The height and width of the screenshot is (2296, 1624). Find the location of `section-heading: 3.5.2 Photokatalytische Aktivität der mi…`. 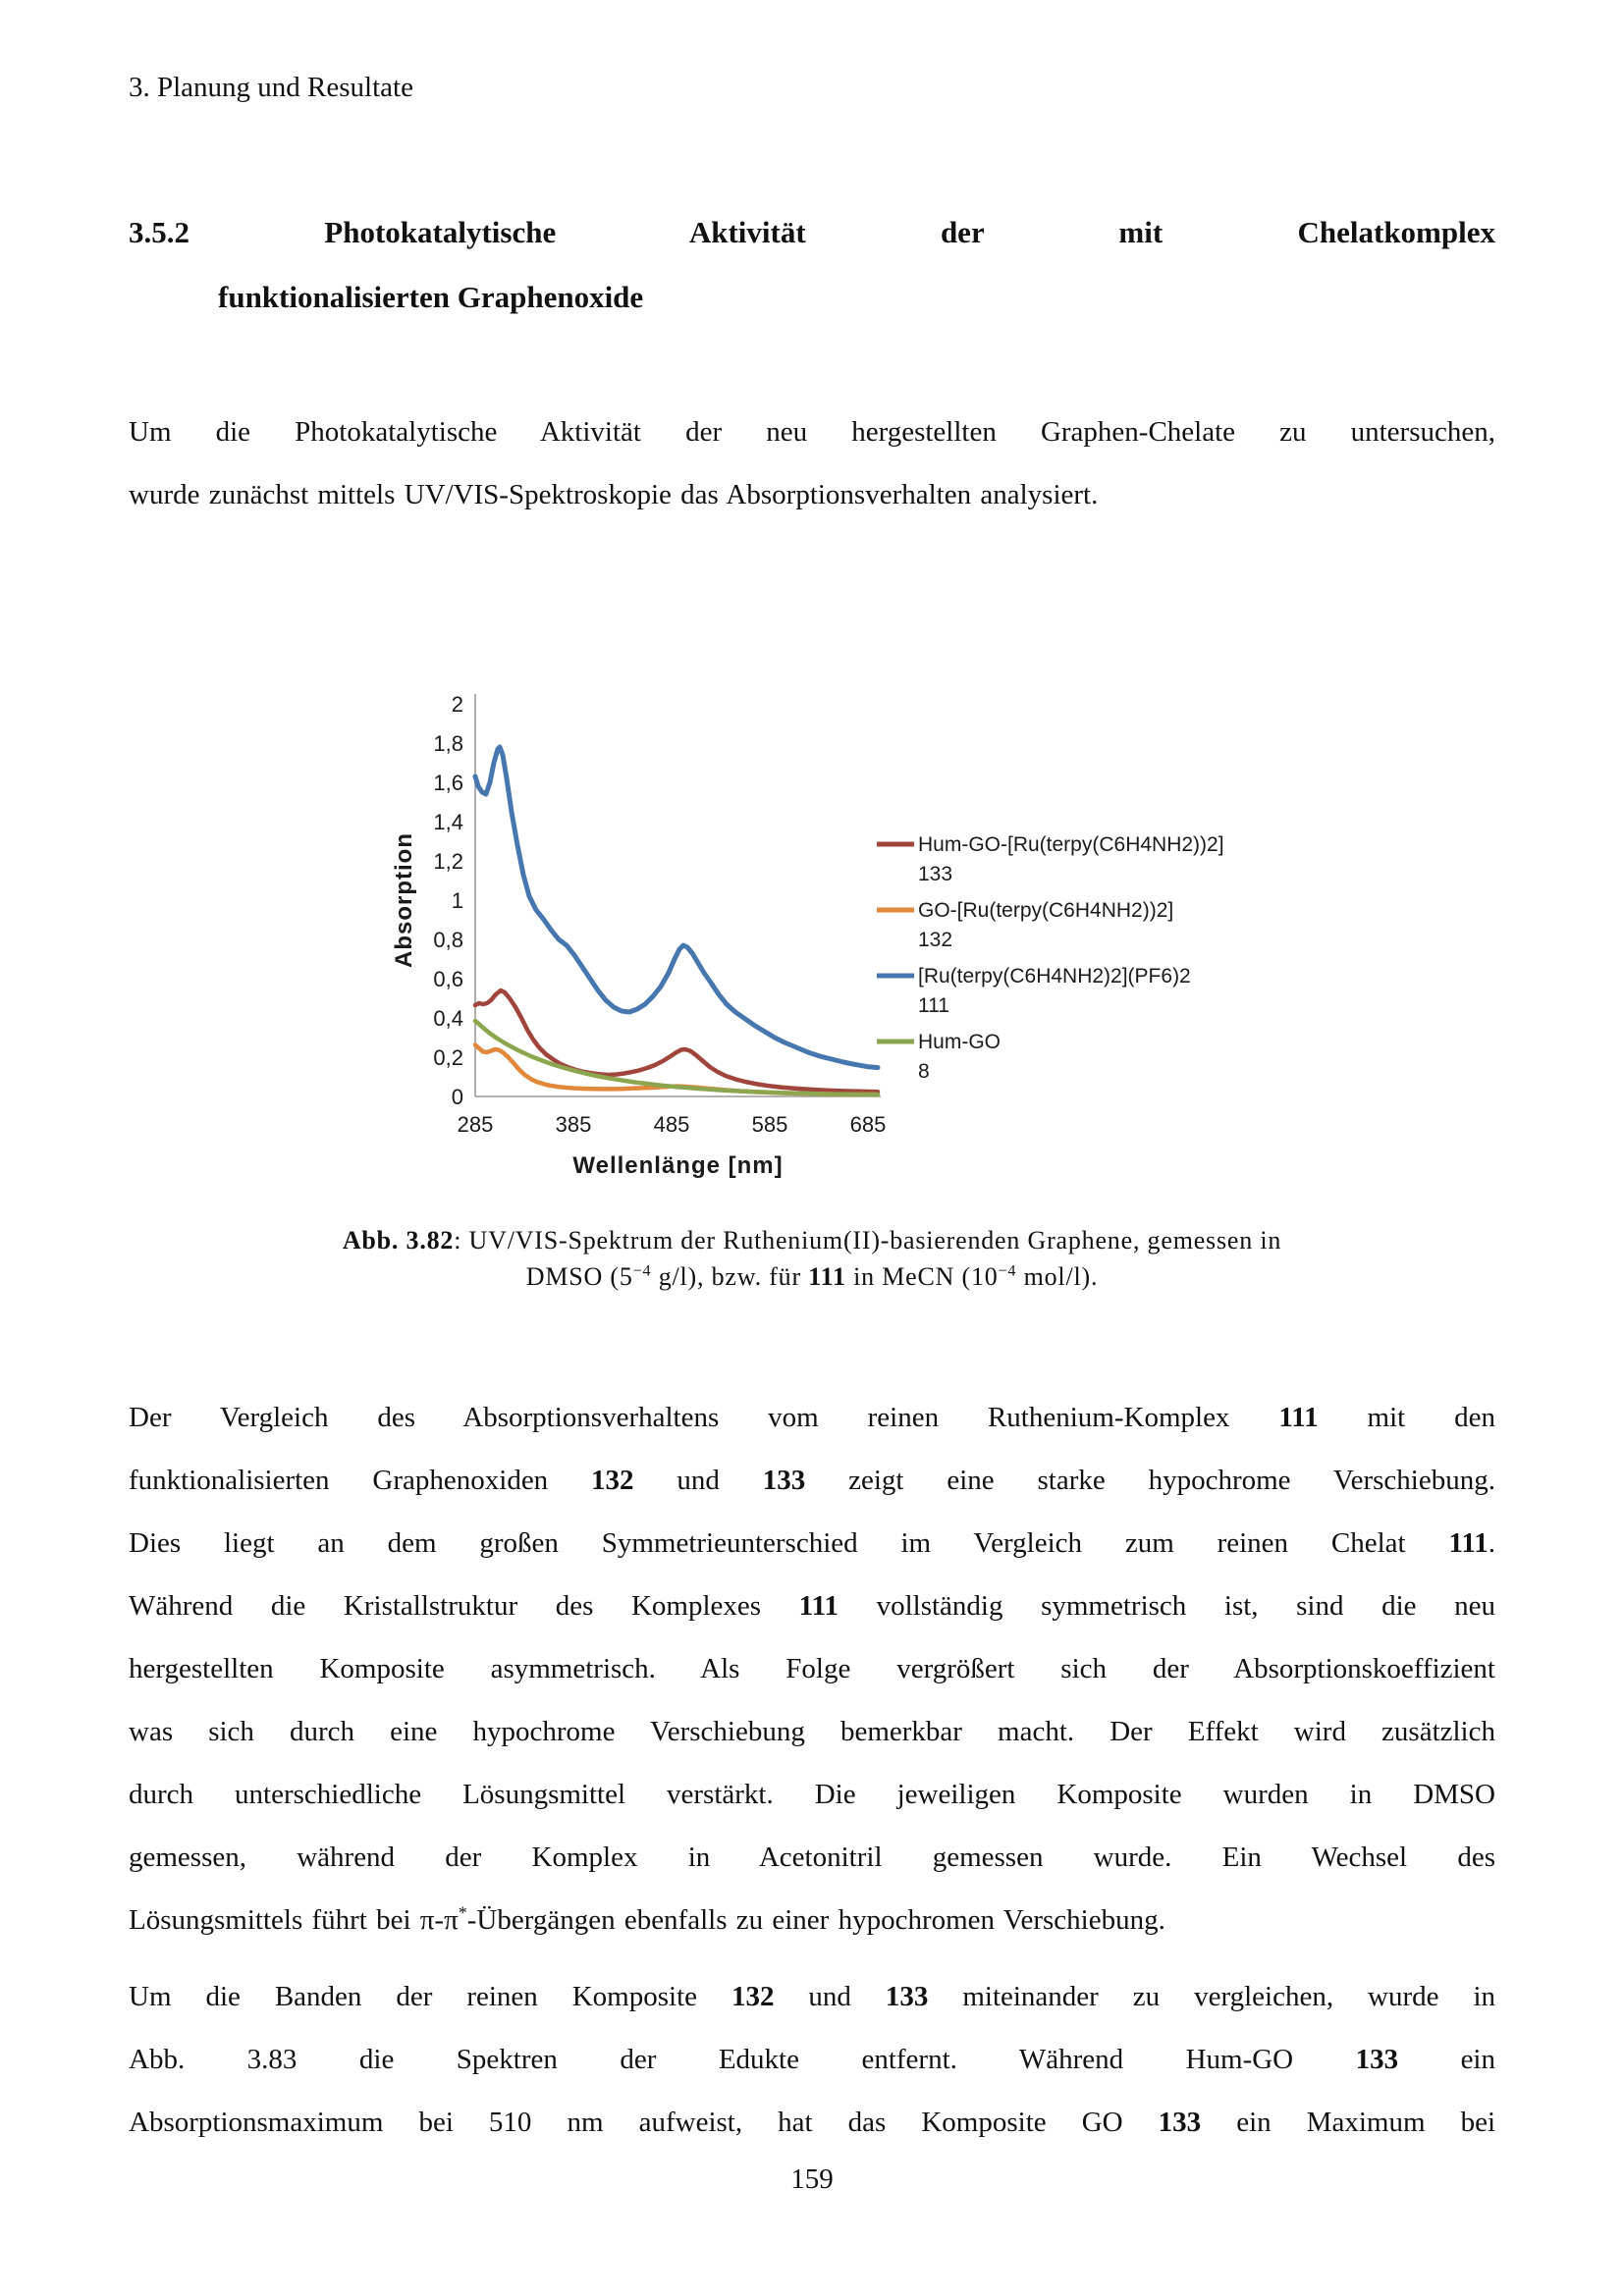

section-heading: 3.5.2 Photokatalytische Aktivität der mi… is located at coordinates (812, 265).